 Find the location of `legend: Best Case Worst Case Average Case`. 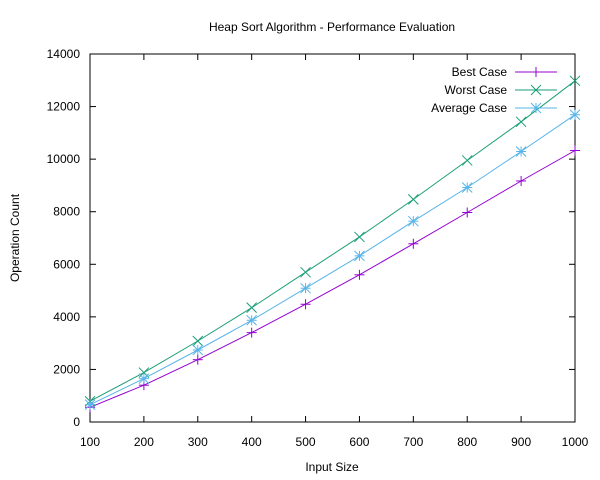

legend: Best Case Worst Case Average Case is located at coordinates (494, 90).